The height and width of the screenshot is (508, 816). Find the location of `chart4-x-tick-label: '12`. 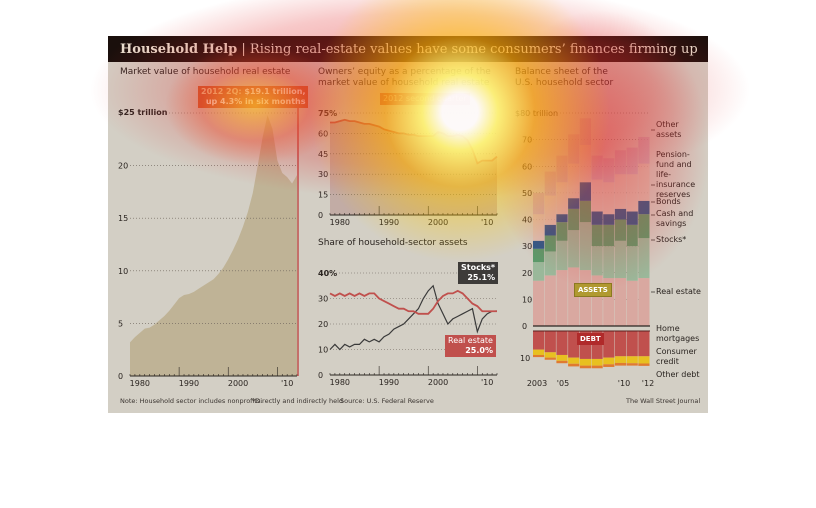

chart4-x-tick-label: '12 is located at coordinates (648, 383).